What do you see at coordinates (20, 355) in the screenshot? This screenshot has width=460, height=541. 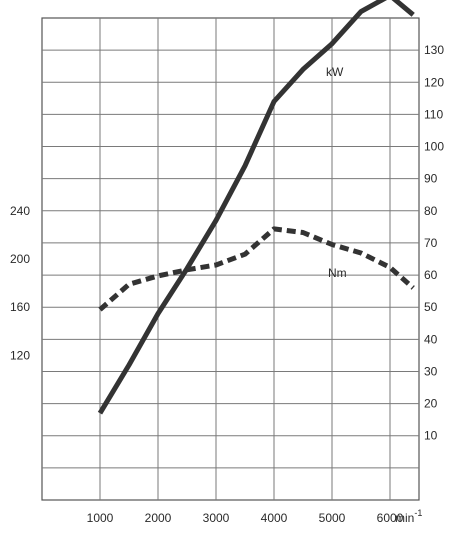 I see `left-tick-label: 120` at bounding box center [20, 355].